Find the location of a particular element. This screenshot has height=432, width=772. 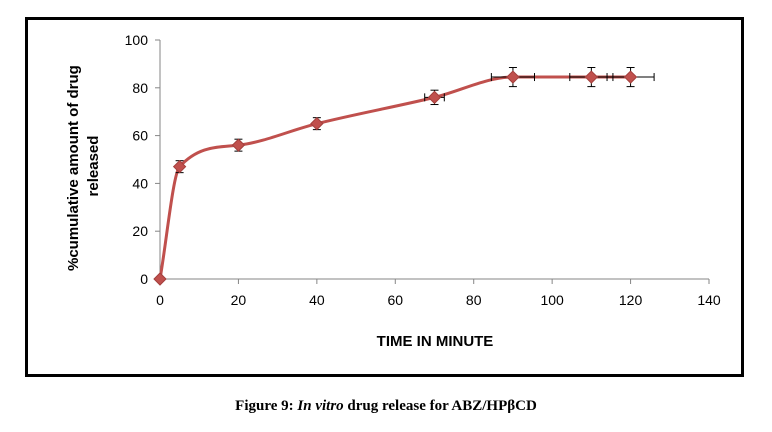

y-axis-label: %cumulative amount of drug released is located at coordinates (83, 166).